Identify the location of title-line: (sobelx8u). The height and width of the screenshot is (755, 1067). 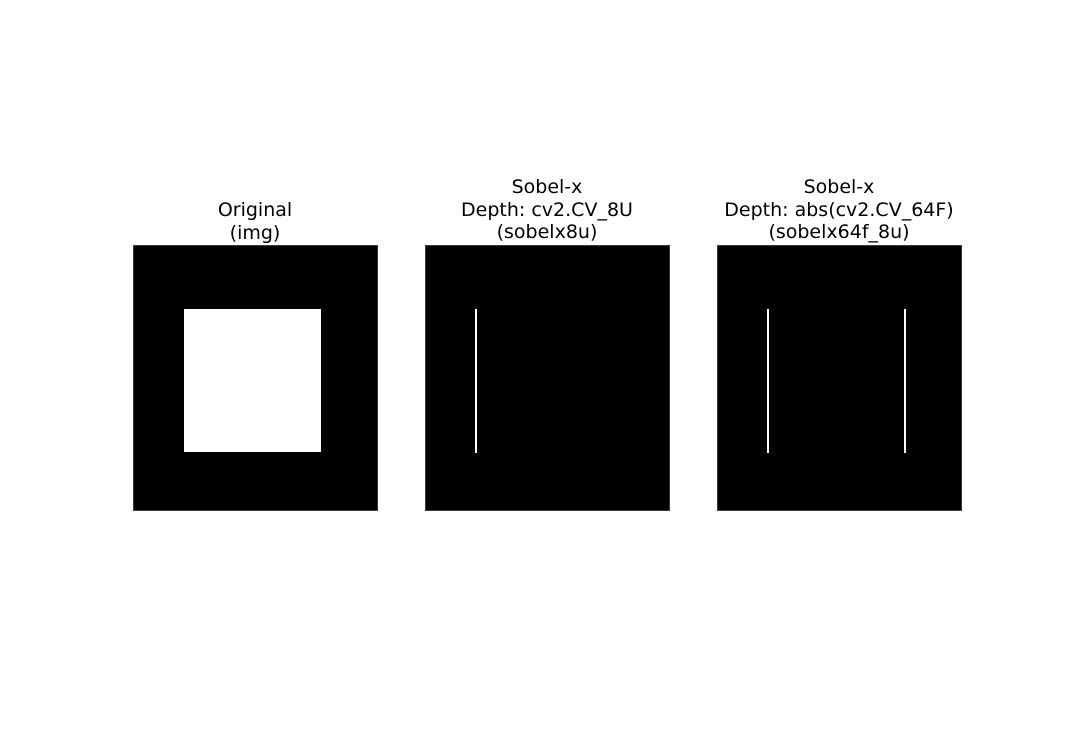
(547, 232).